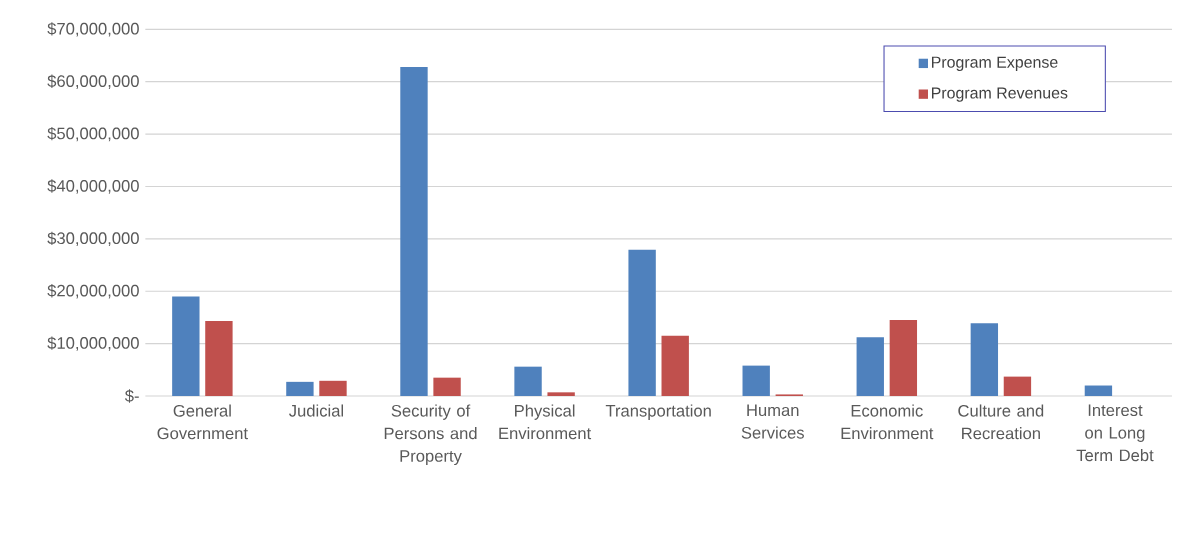 The width and height of the screenshot is (1204, 533). What do you see at coordinates (430, 434) in the screenshot?
I see `x-tick-label: Security of Persons and Property` at bounding box center [430, 434].